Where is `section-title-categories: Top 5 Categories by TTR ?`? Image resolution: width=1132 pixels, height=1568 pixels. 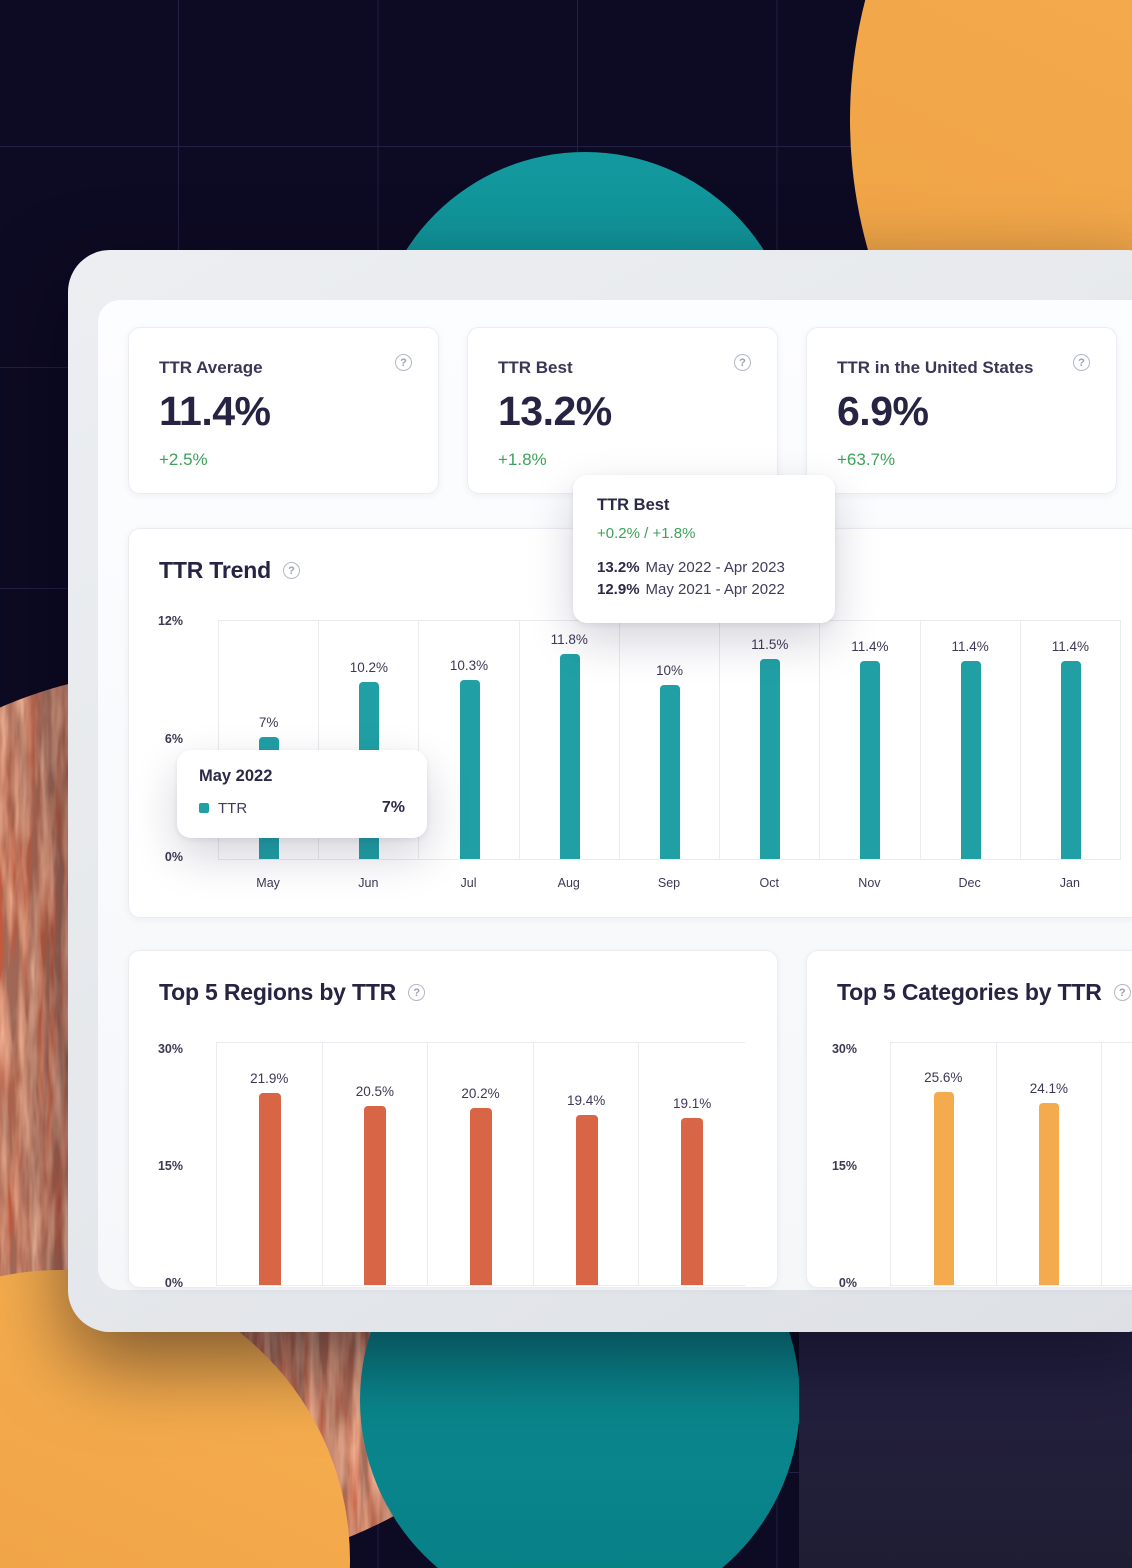
section-title-categories: Top 5 Categories by TTR ? is located at coordinates (984, 992).